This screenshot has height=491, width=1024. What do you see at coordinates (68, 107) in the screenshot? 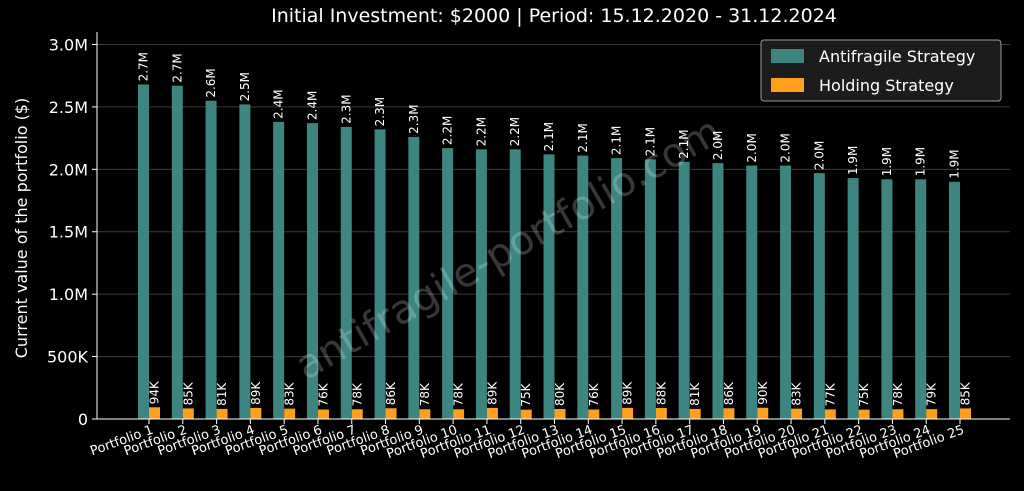
I see `y-tick-label: 2.5M` at bounding box center [68, 107].